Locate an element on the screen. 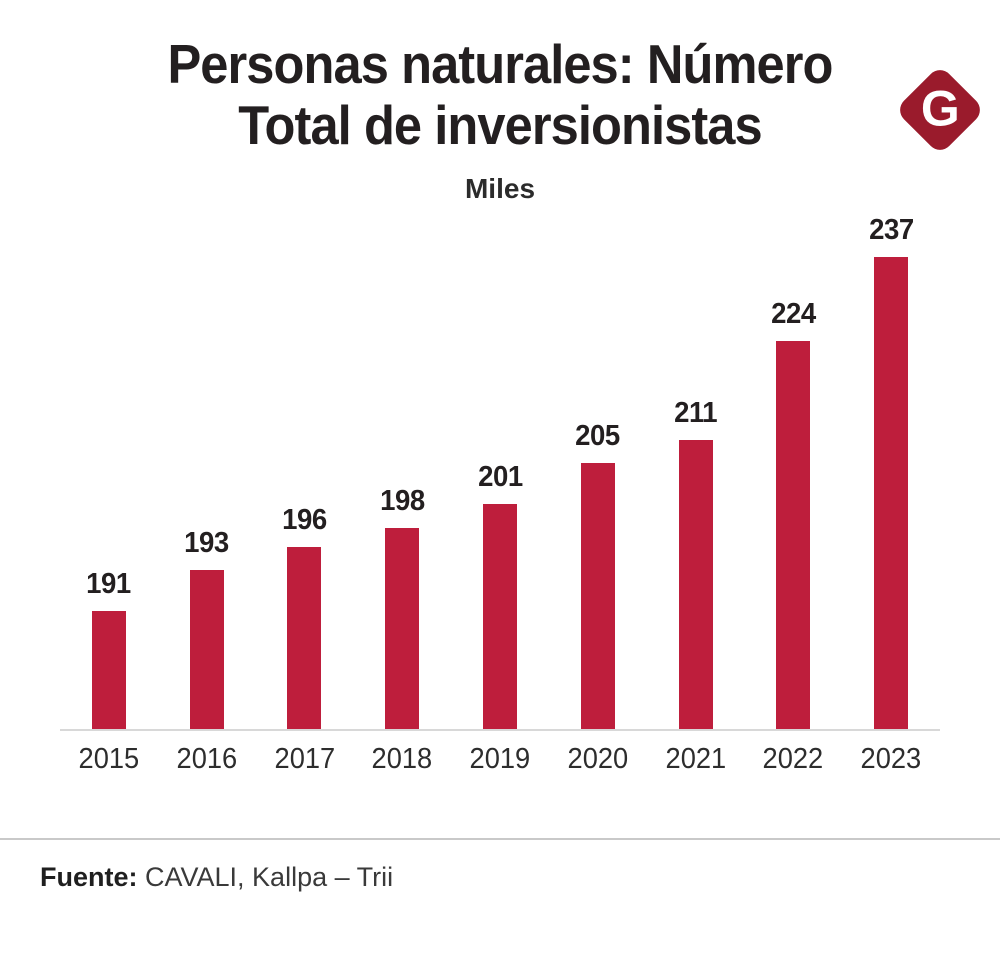 The height and width of the screenshot is (966, 1000). logo-diamond-icon: G is located at coordinates (940, 110).